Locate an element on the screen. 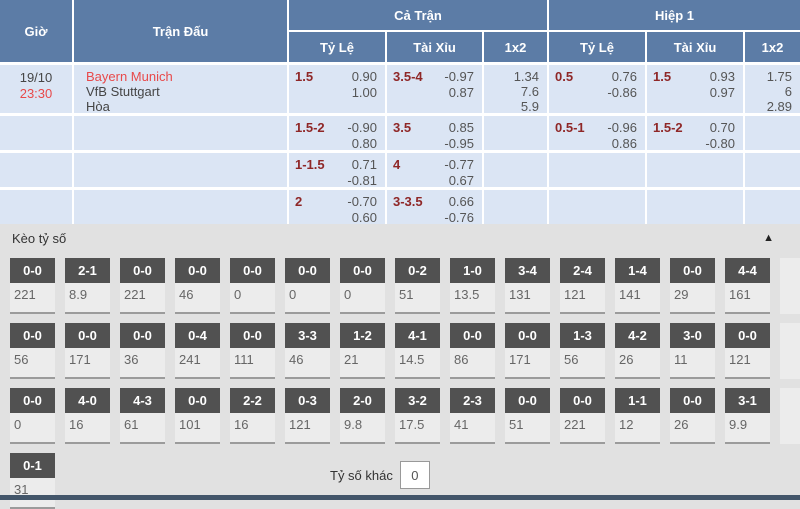 Image resolution: width=800 pixels, height=509 pixels. score-chip: 1-4 is located at coordinates (637, 270).